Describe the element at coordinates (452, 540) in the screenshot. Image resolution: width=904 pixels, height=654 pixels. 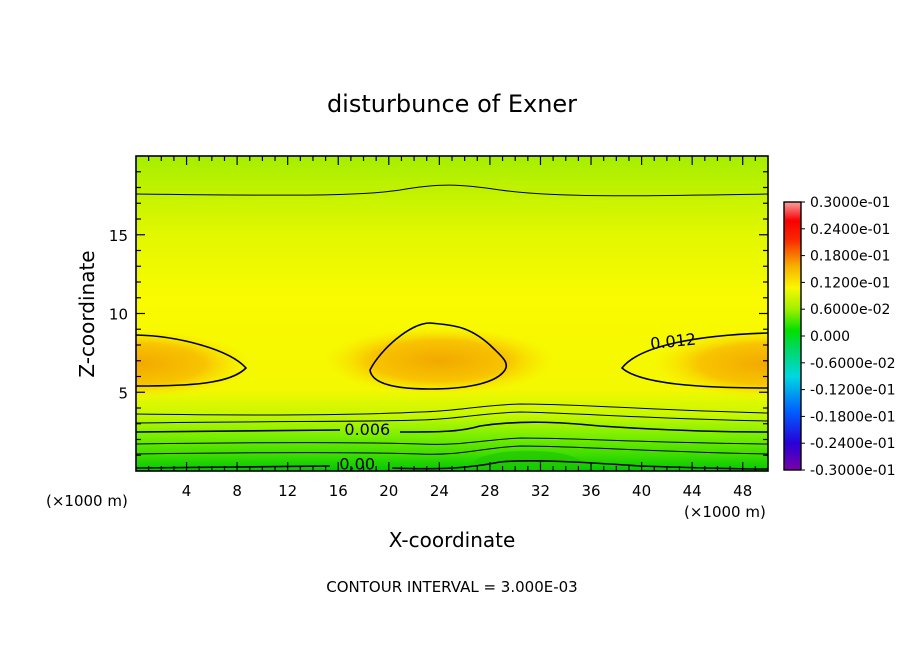
I see `x-axis-label: X-coordinate` at that location.